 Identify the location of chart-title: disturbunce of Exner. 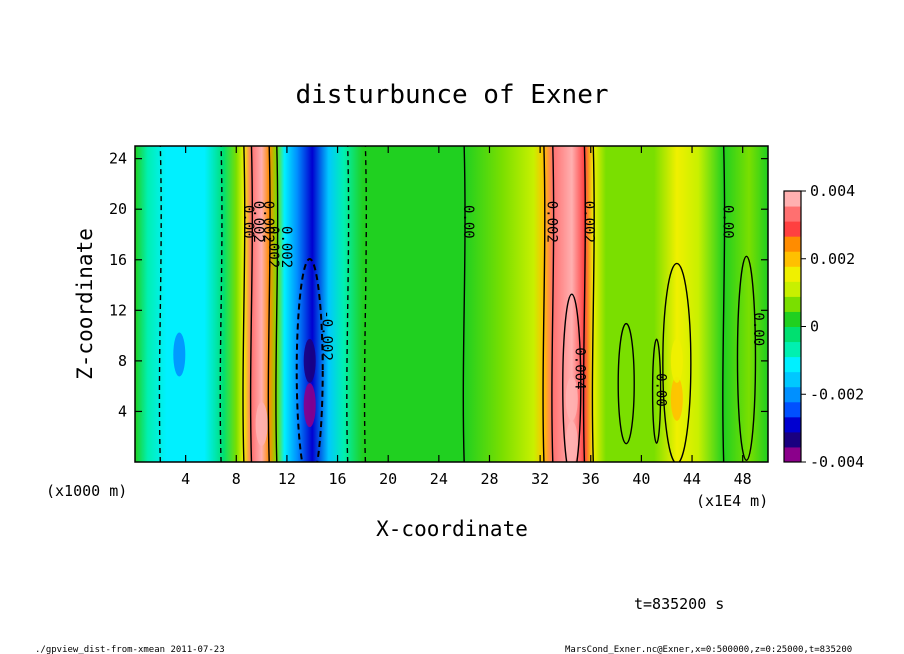
(451, 95).